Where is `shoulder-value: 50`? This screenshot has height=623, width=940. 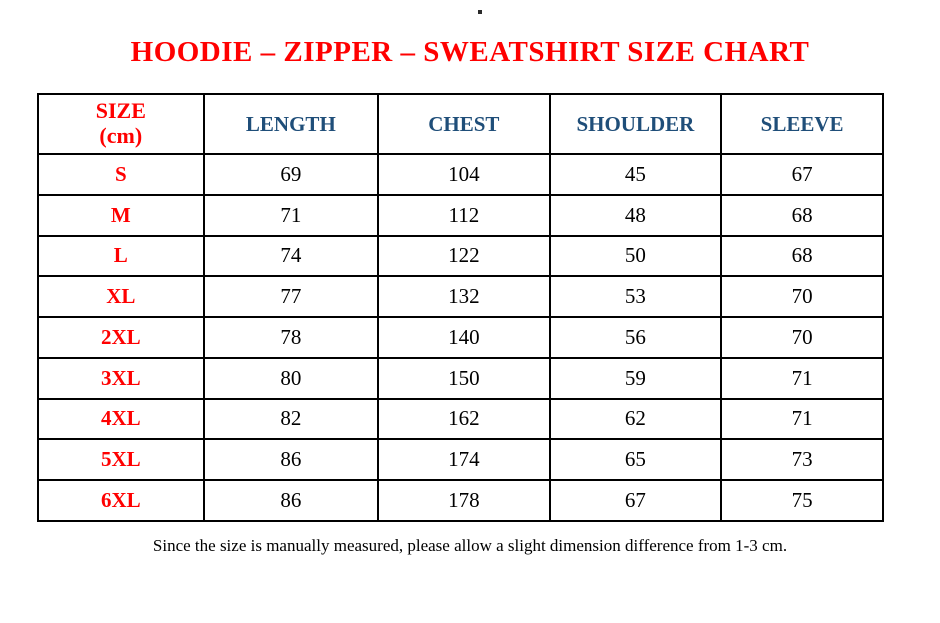 shoulder-value: 50 is located at coordinates (635, 256).